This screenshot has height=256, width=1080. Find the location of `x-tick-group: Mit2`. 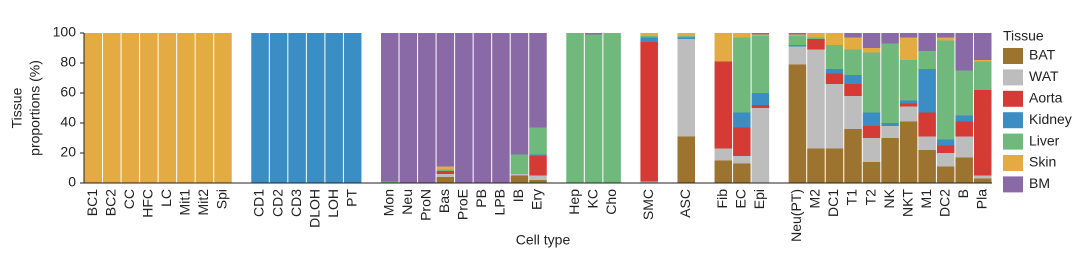

x-tick-group: Mit2 is located at coordinates (203, 202).